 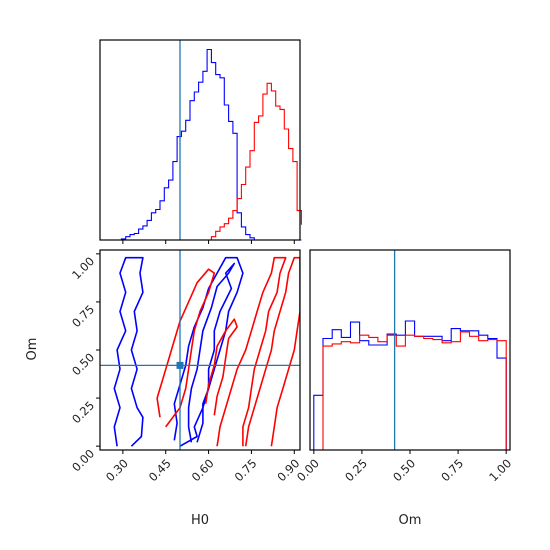 What do you see at coordinates (83, 316) in the screenshot?
I see `joint-ytick-label: 0.75` at bounding box center [83, 316].